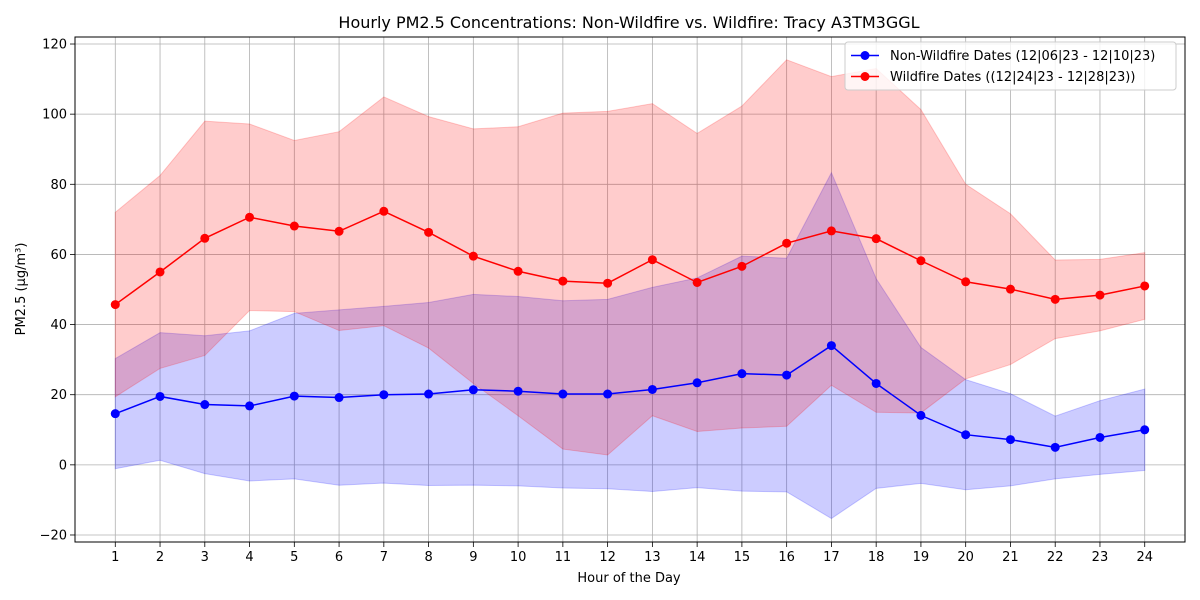 The height and width of the screenshot is (600, 1200). I want to click on x-tick-label: 14, so click(697, 557).